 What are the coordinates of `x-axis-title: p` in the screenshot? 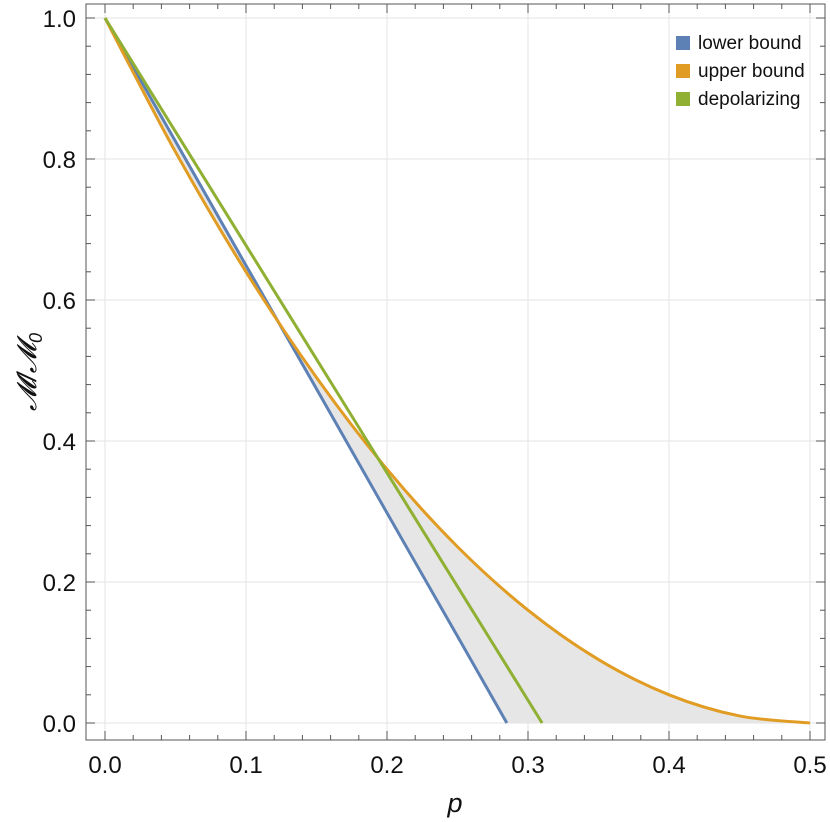 It's located at (454, 803).